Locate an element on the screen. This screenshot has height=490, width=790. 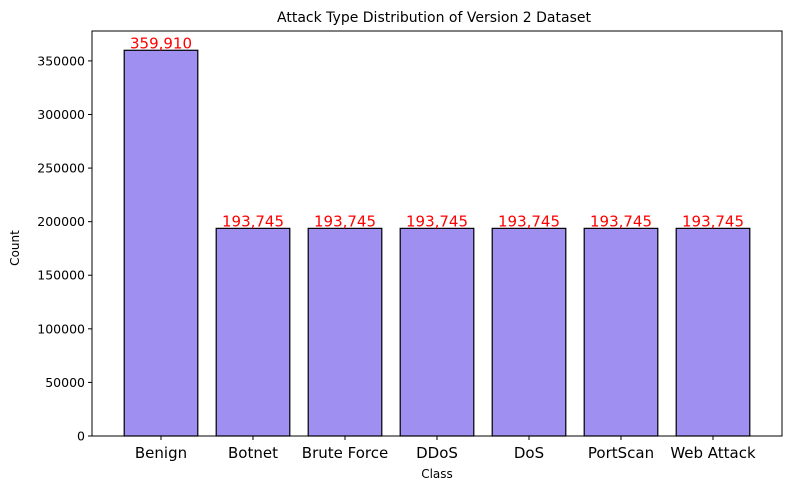
x-tick-label: Benign is located at coordinates (161, 453).